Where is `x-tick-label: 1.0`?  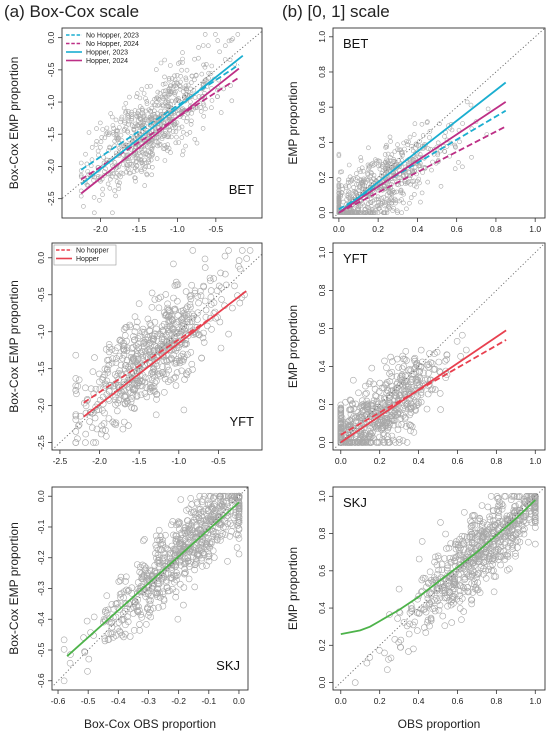 x-tick-label: 1.0 is located at coordinates (535, 701).